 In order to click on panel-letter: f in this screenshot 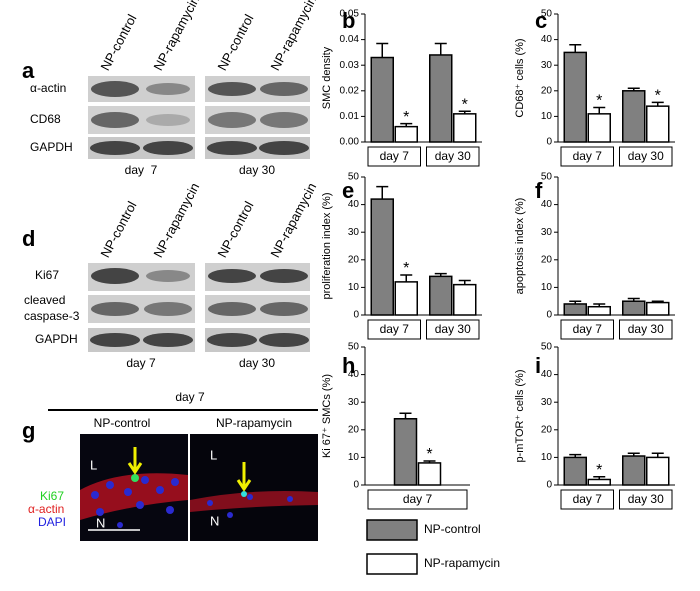, I will do `click(539, 190)`.